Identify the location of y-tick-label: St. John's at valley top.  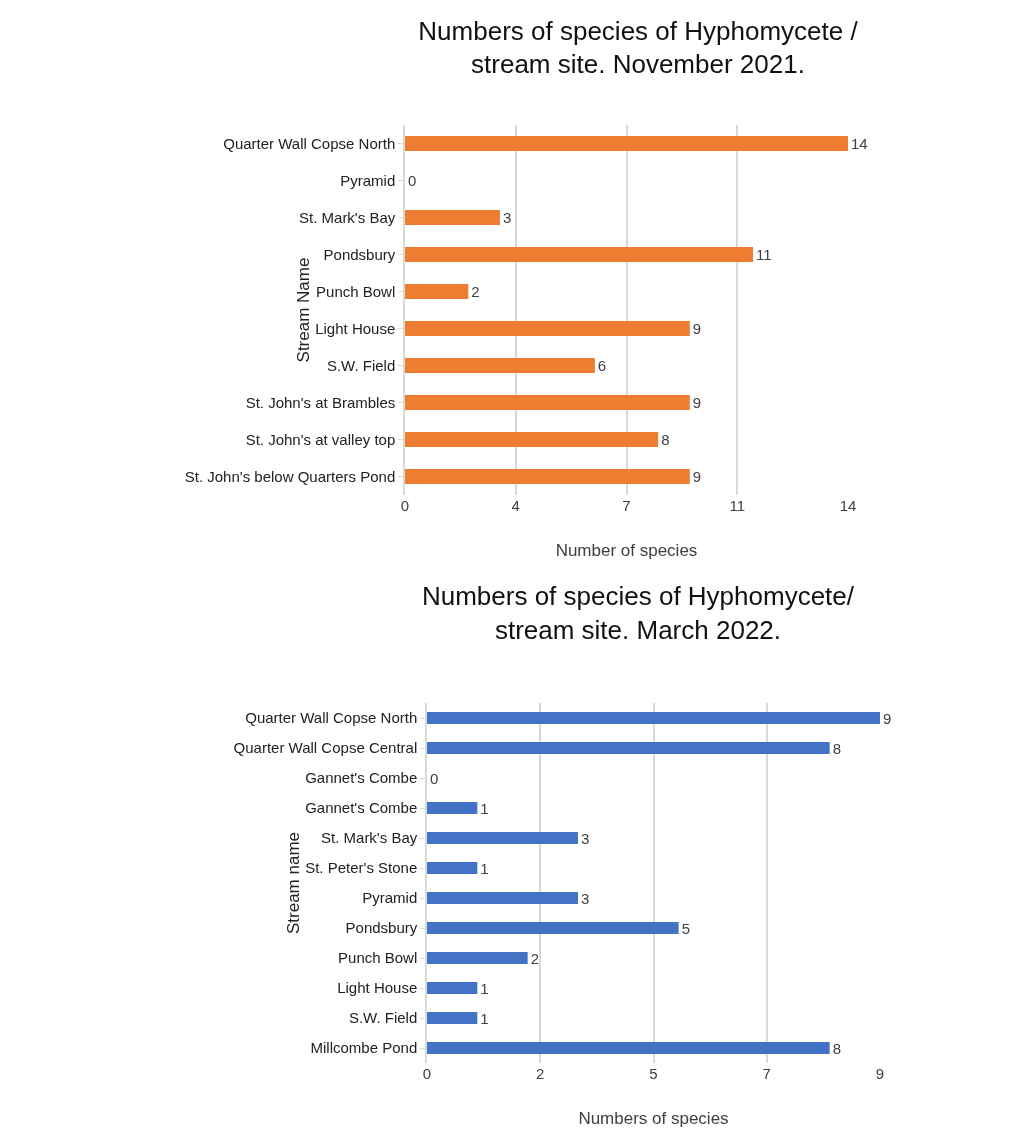
(320, 439).